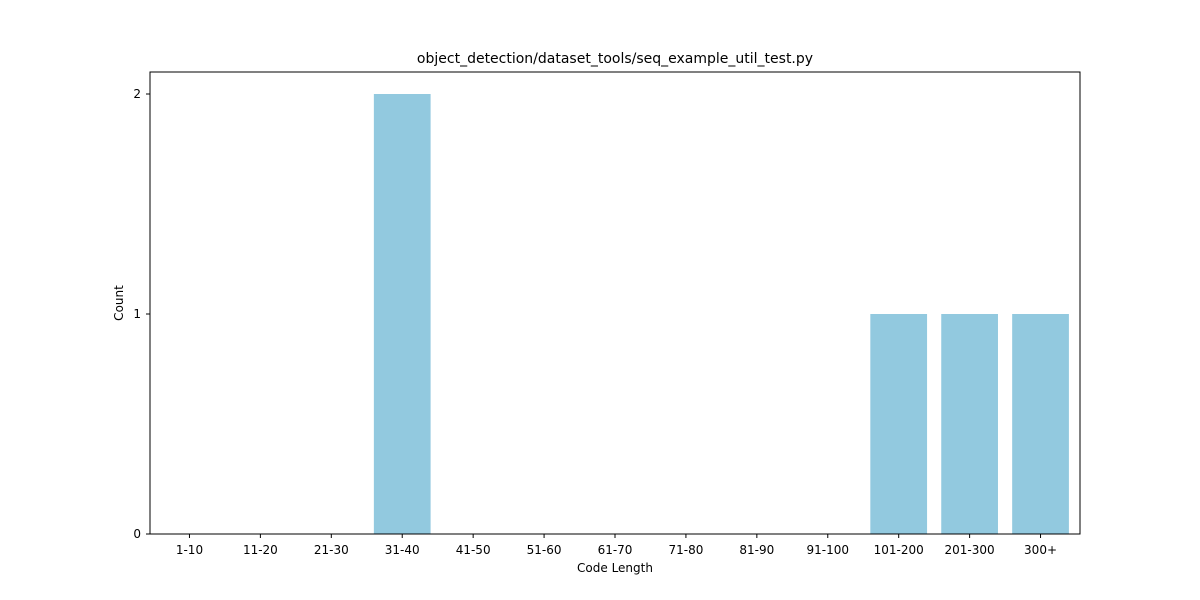 The height and width of the screenshot is (600, 1200). Describe the element at coordinates (260, 550) in the screenshot. I see `x-tick-label: 11-20` at that location.